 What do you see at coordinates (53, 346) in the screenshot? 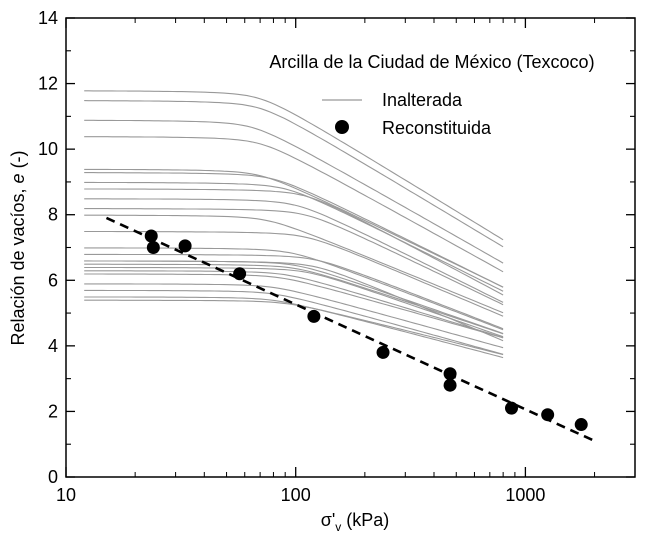
I see `y-tick-label: 4` at bounding box center [53, 346].